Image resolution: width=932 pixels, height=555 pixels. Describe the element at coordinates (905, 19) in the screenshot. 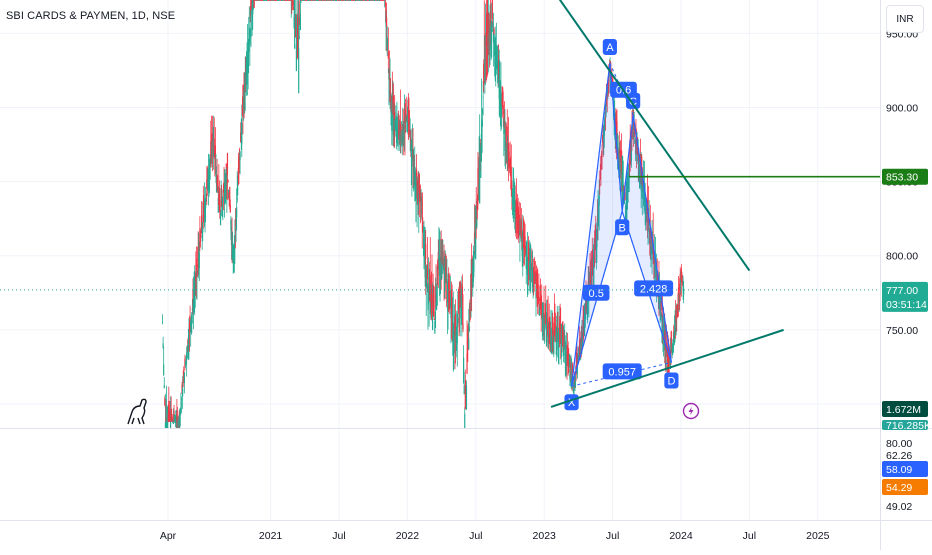

I see `currency-selector: INR` at that location.